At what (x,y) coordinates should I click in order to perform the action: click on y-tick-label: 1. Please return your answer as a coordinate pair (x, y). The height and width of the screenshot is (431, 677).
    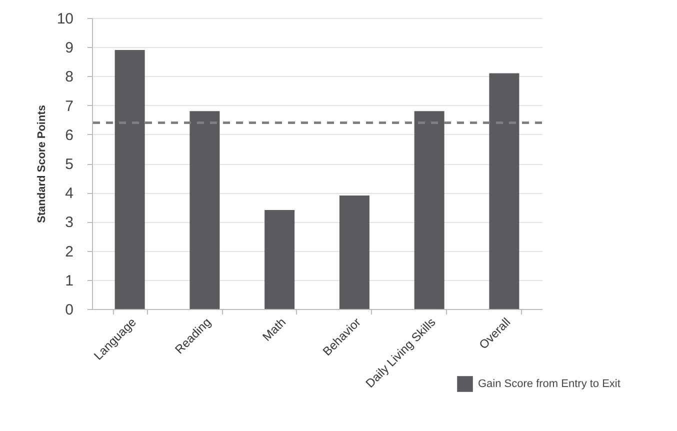
    Looking at the image, I should click on (69, 281).